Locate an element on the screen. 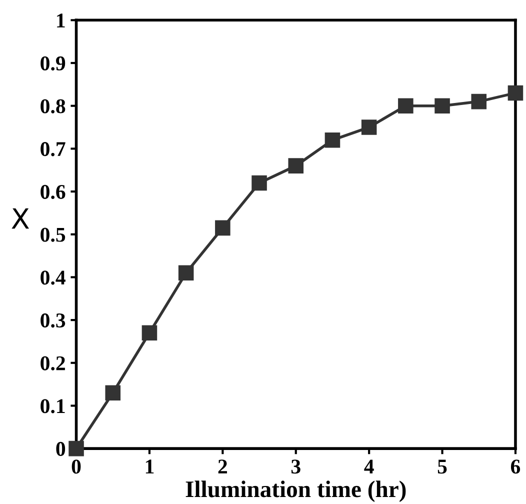 This screenshot has height=504, width=526. y-tick-label: 0.4 is located at coordinates (53, 277).